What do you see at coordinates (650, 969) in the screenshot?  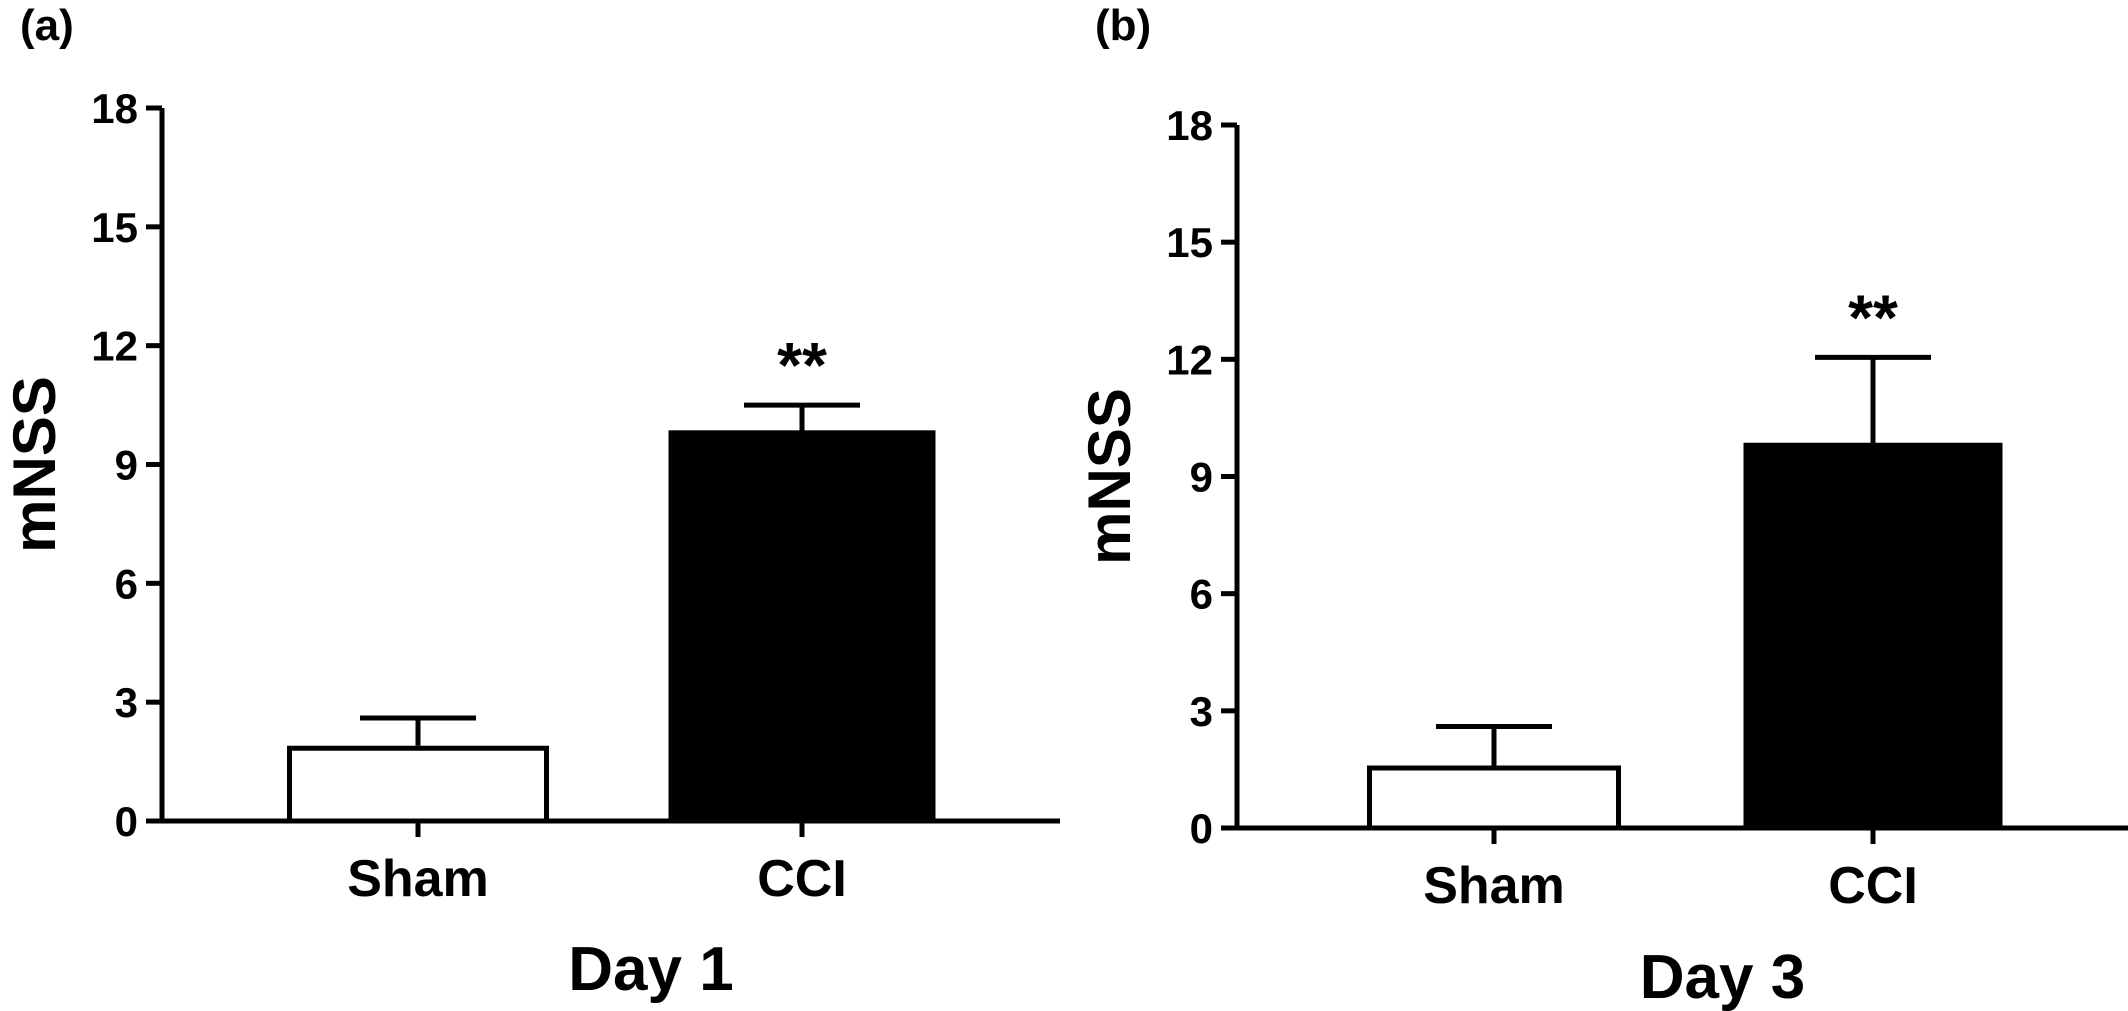 I see `x-axis-label: Day 1` at bounding box center [650, 969].